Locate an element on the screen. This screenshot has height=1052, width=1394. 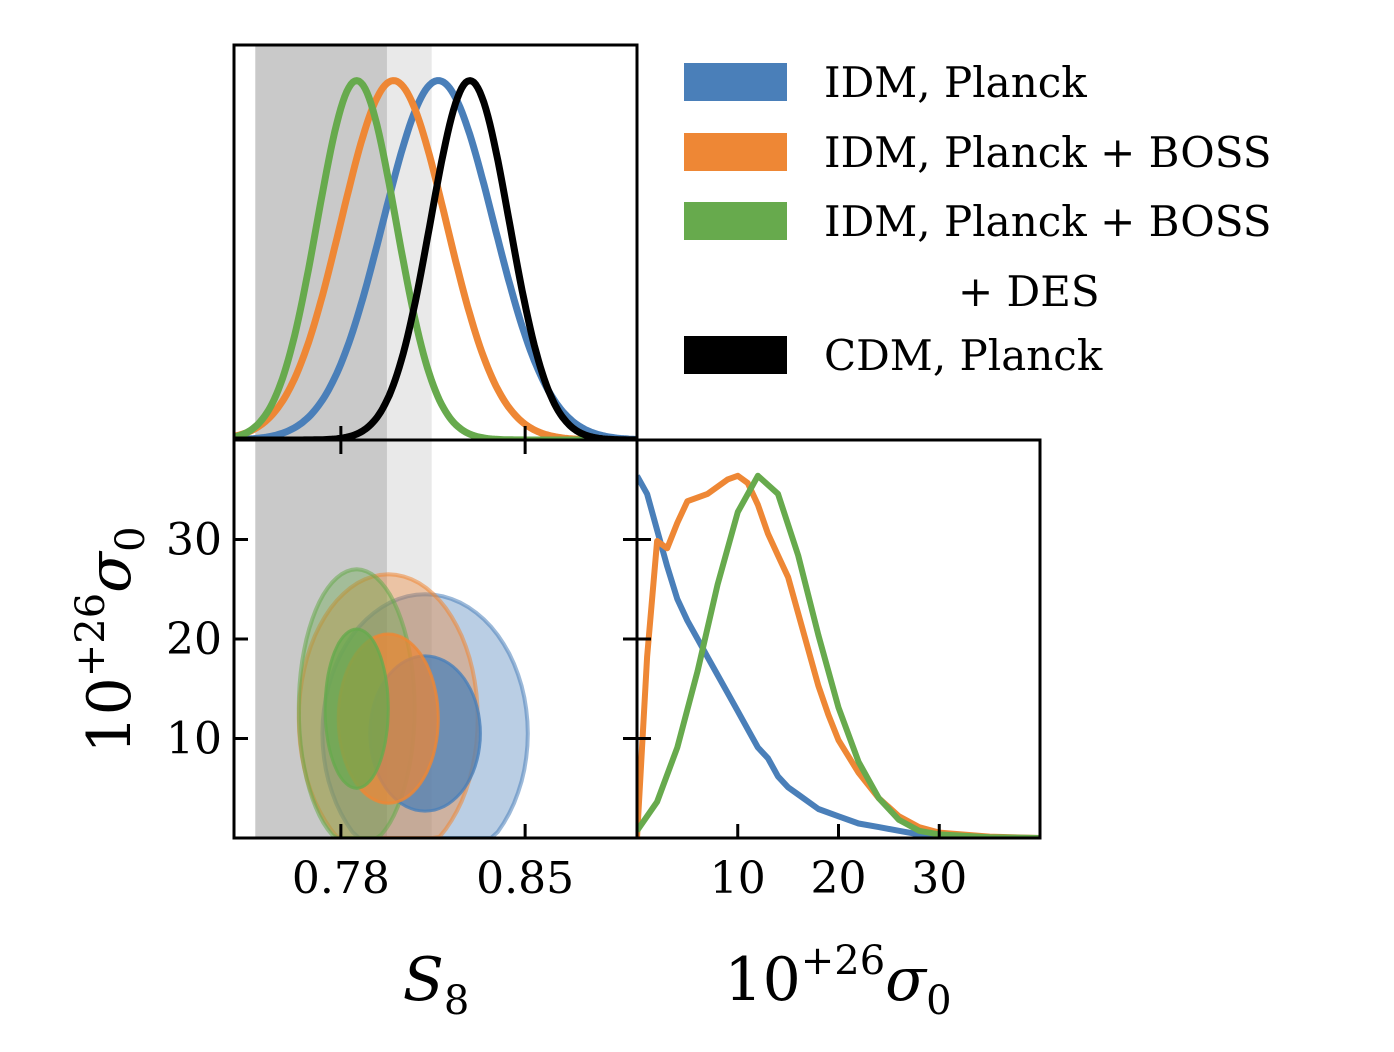
legend-swatch-cdm-planck is located at coordinates (735, 355).